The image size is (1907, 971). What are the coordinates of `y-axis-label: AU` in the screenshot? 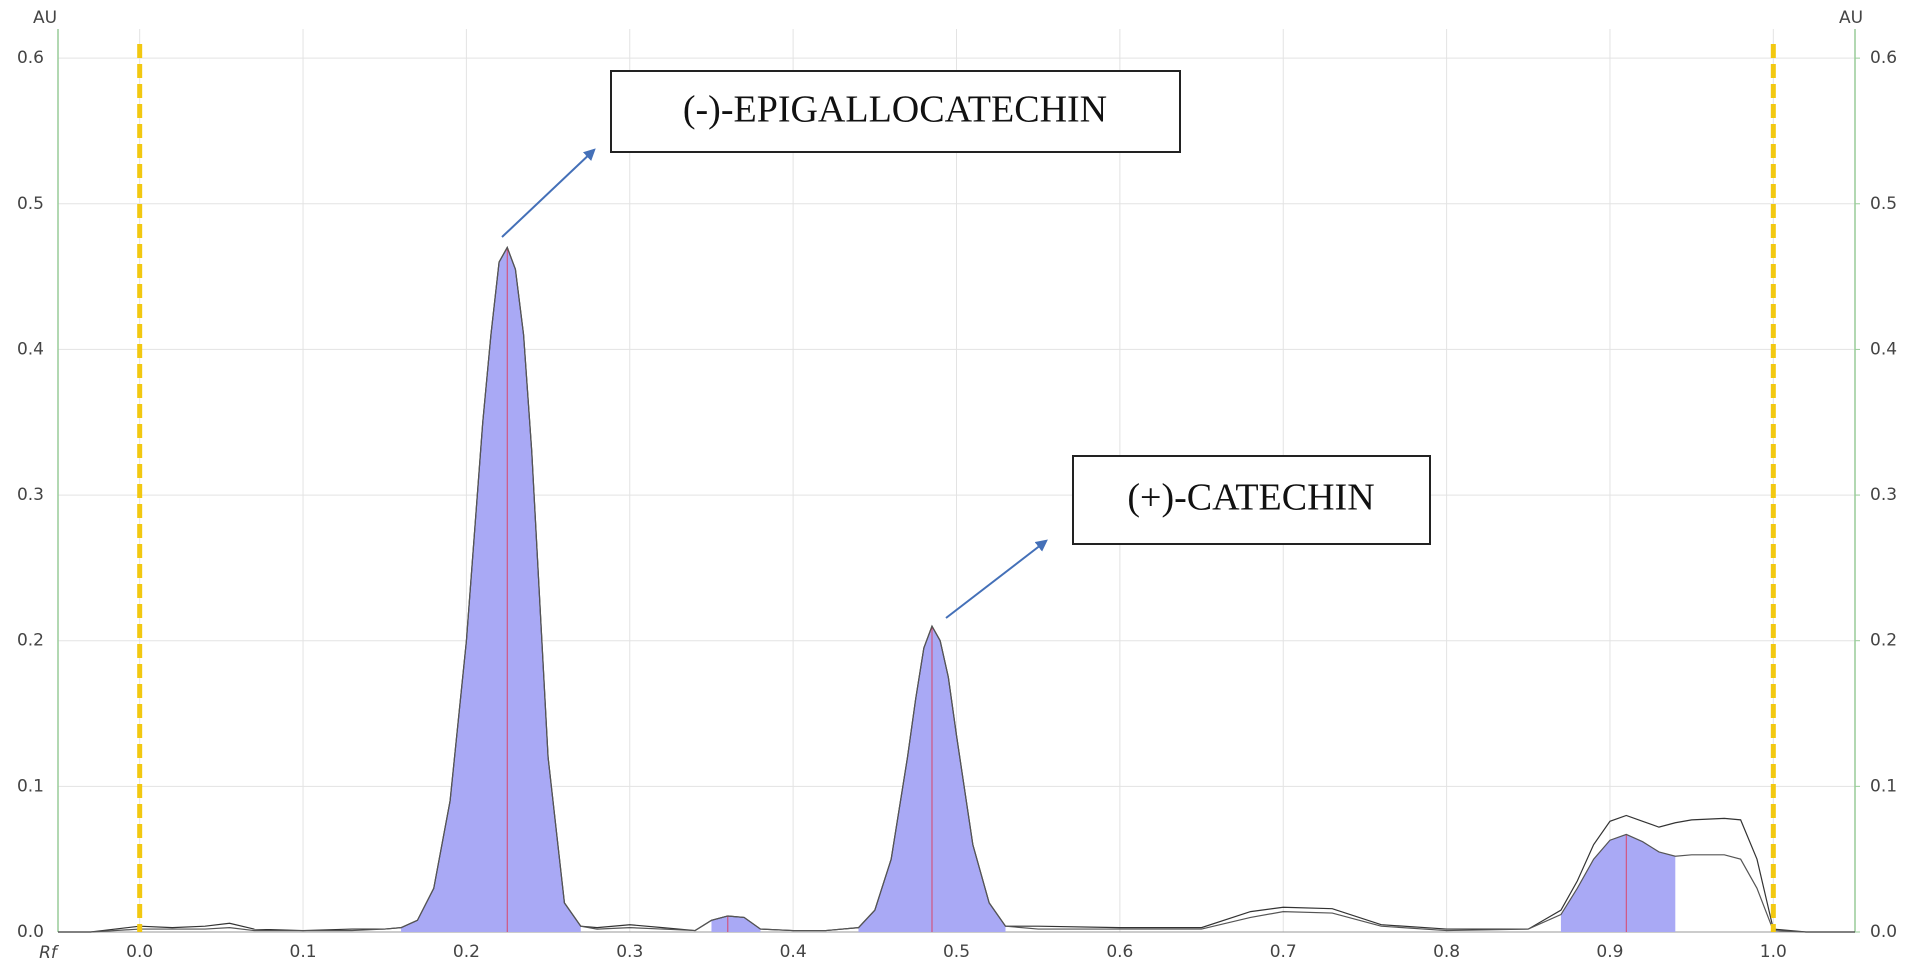 It's located at (45, 18).